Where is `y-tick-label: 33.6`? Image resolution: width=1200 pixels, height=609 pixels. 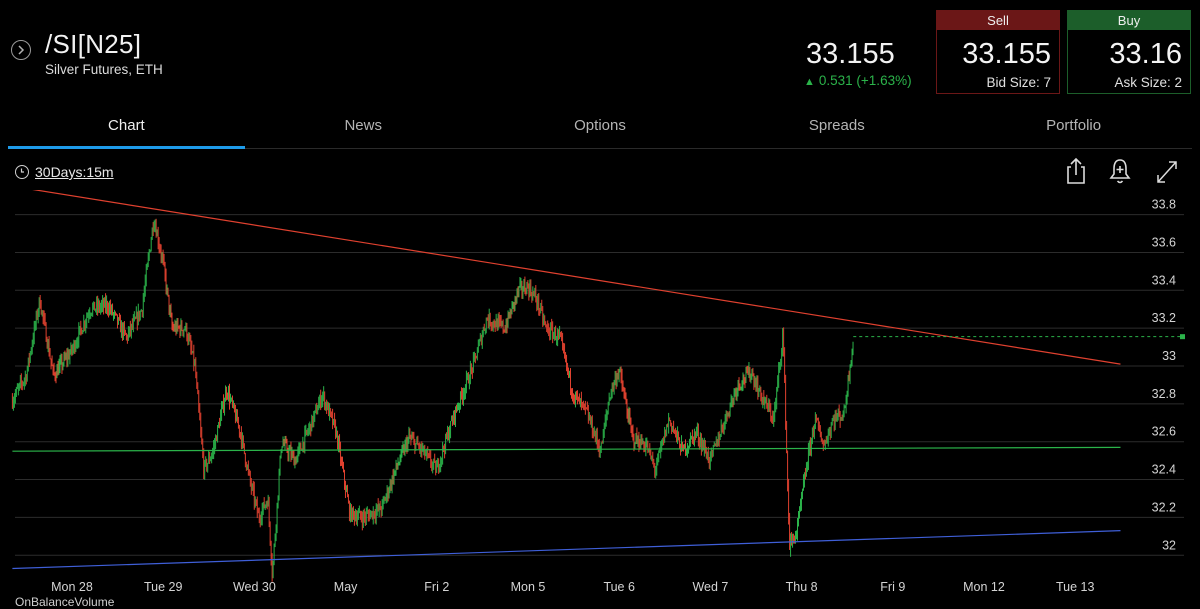 y-tick-label: 33.6 is located at coordinates (1164, 242).